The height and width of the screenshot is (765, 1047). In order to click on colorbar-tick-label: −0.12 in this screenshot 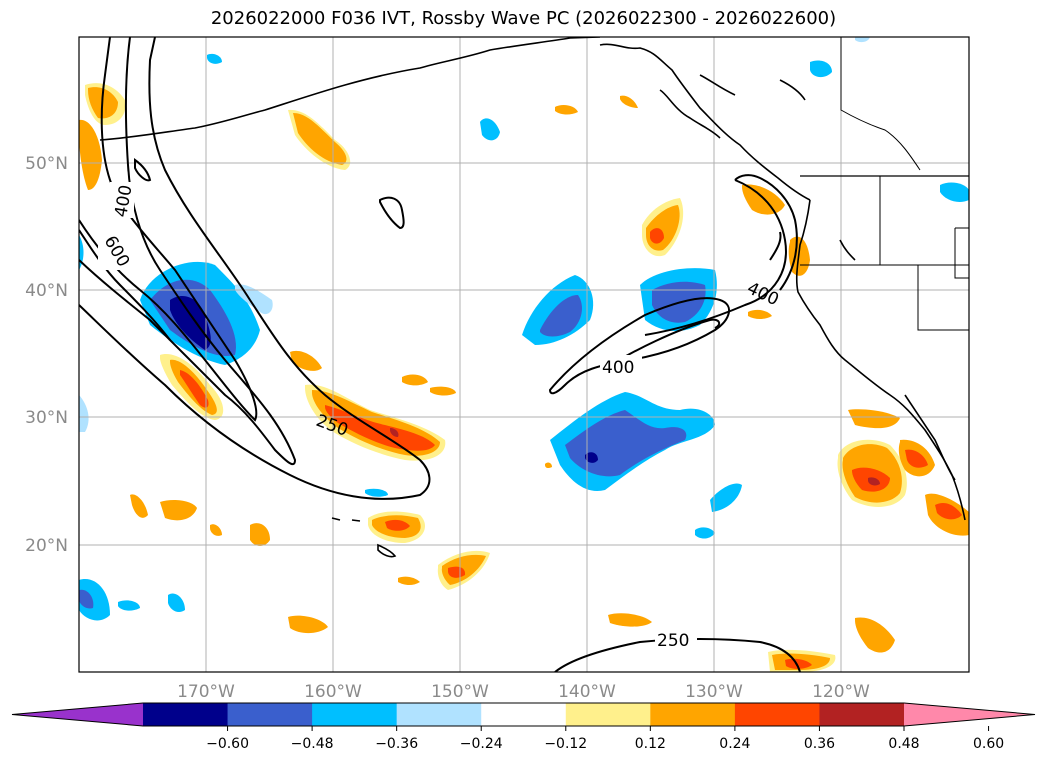, I will do `click(565, 744)`.